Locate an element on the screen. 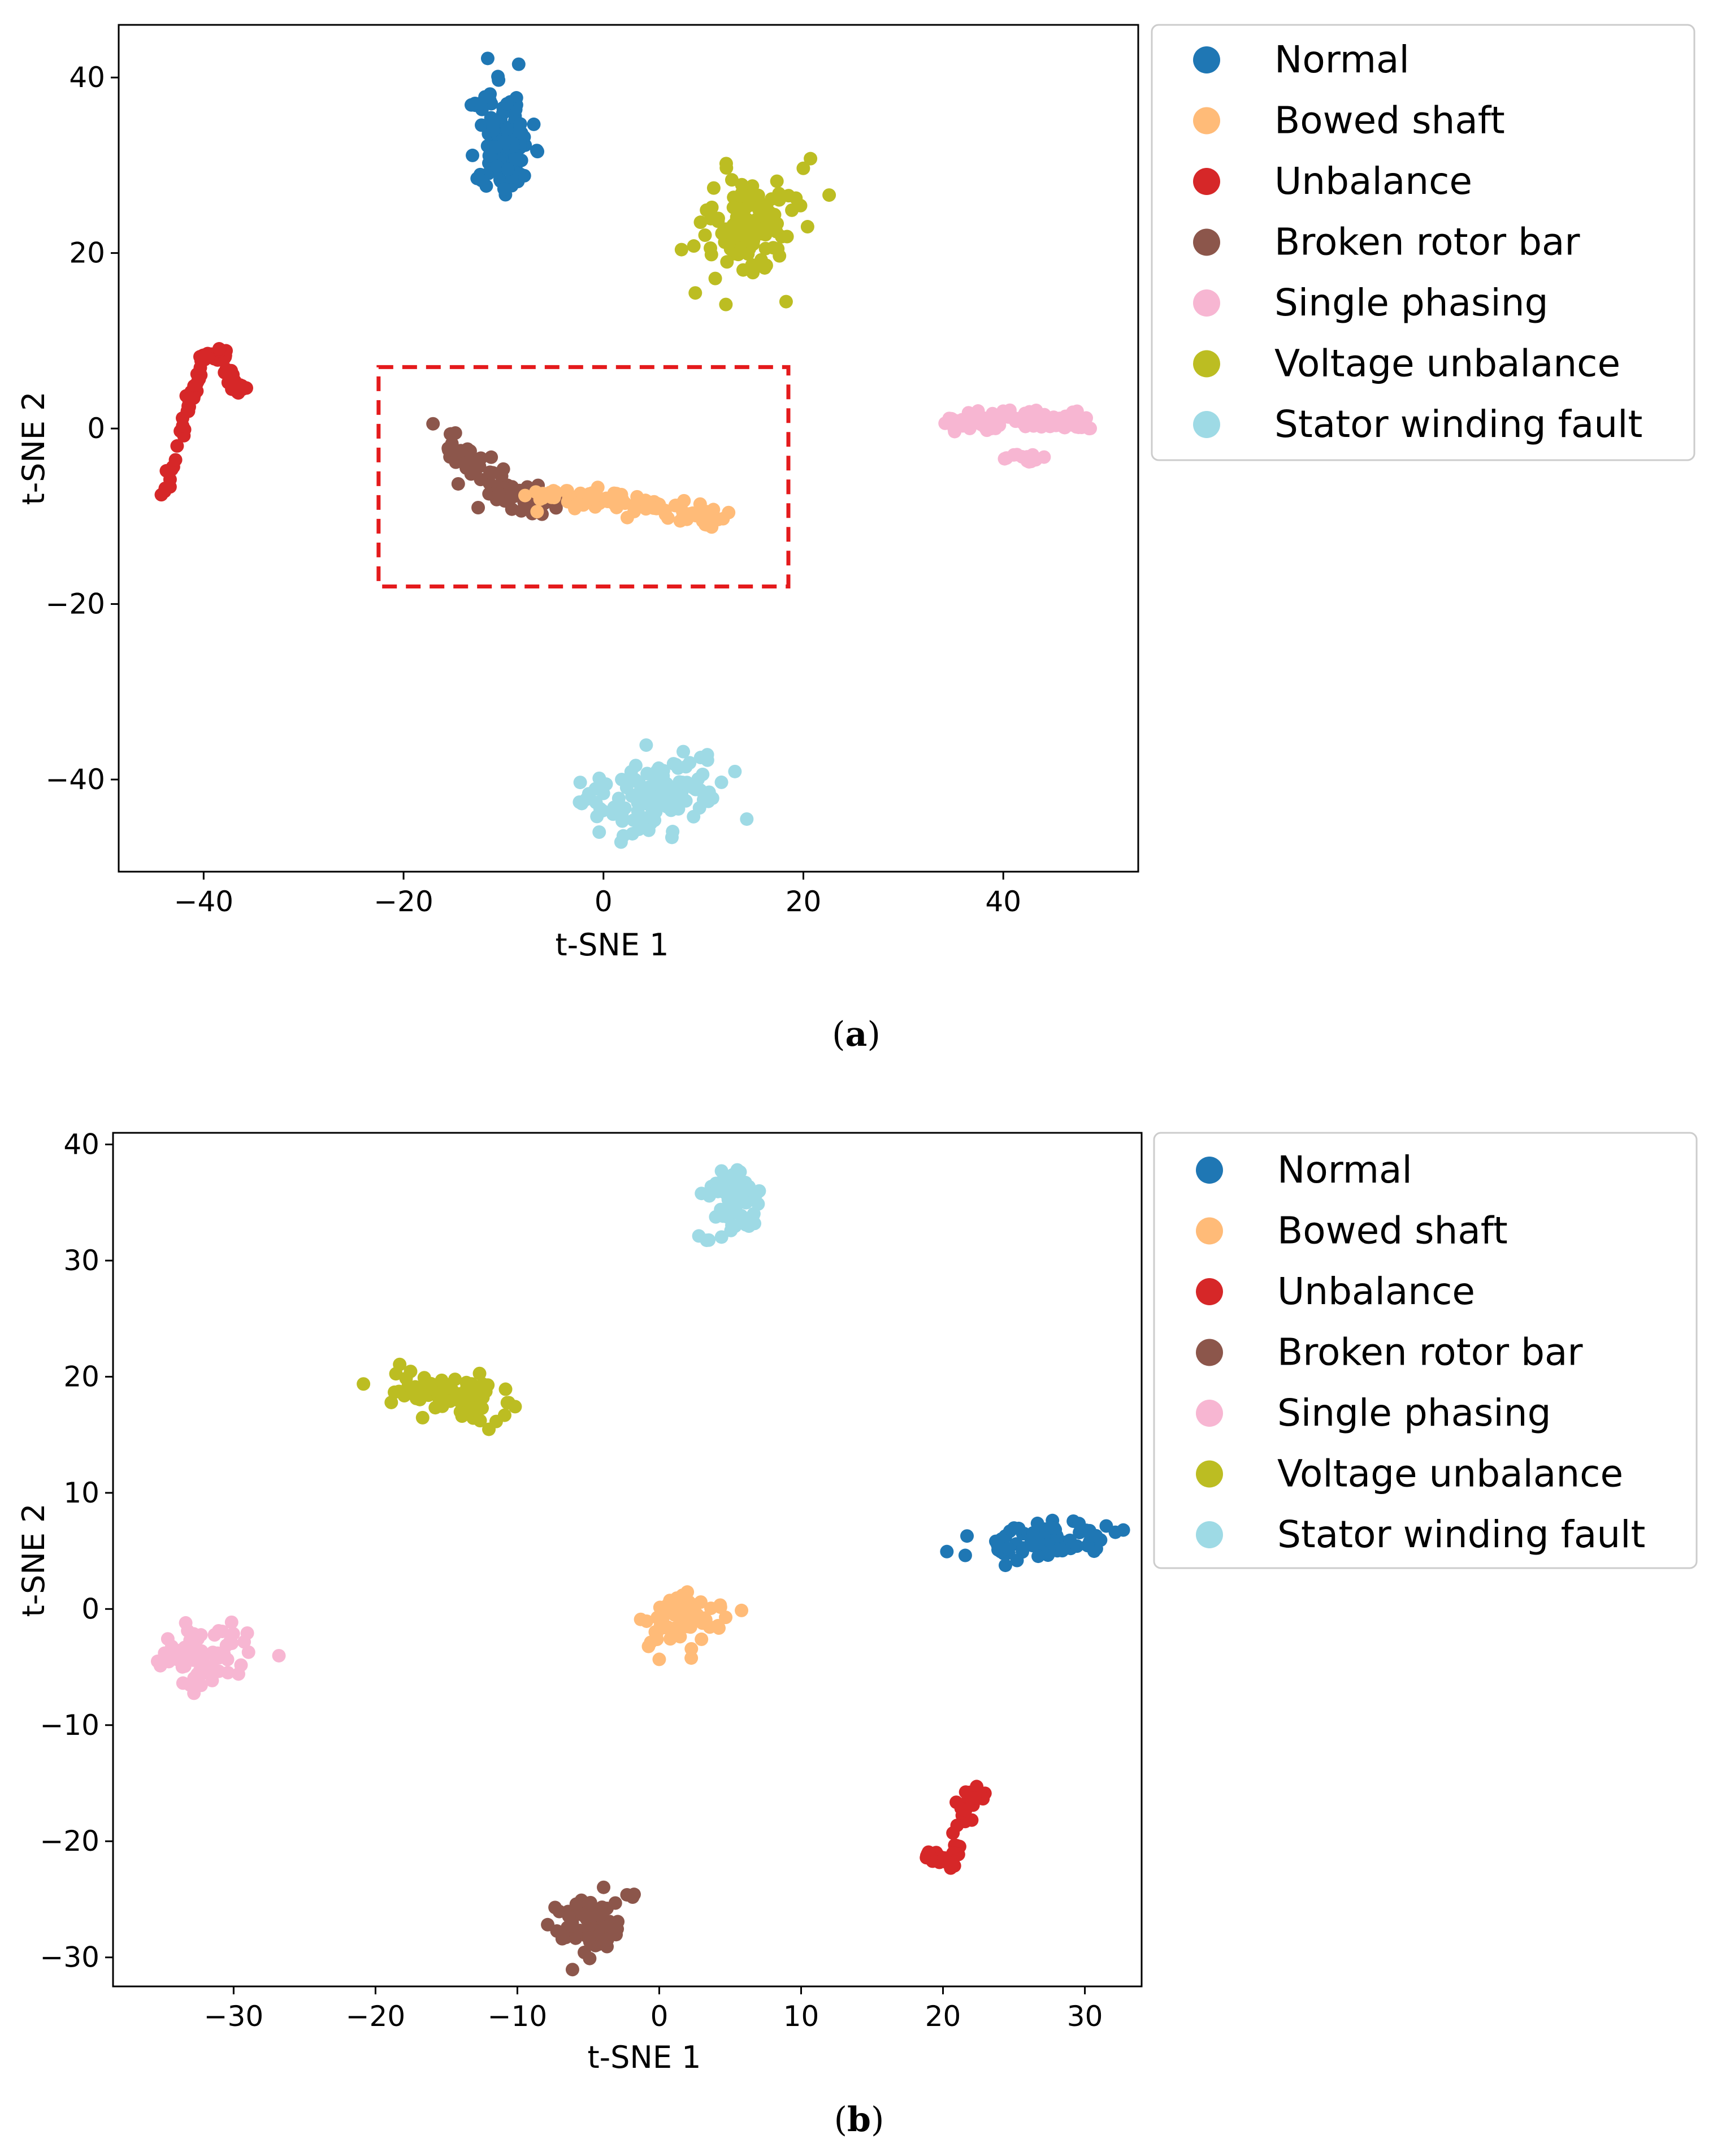  y-tick-label: 20 is located at coordinates (87, 253).